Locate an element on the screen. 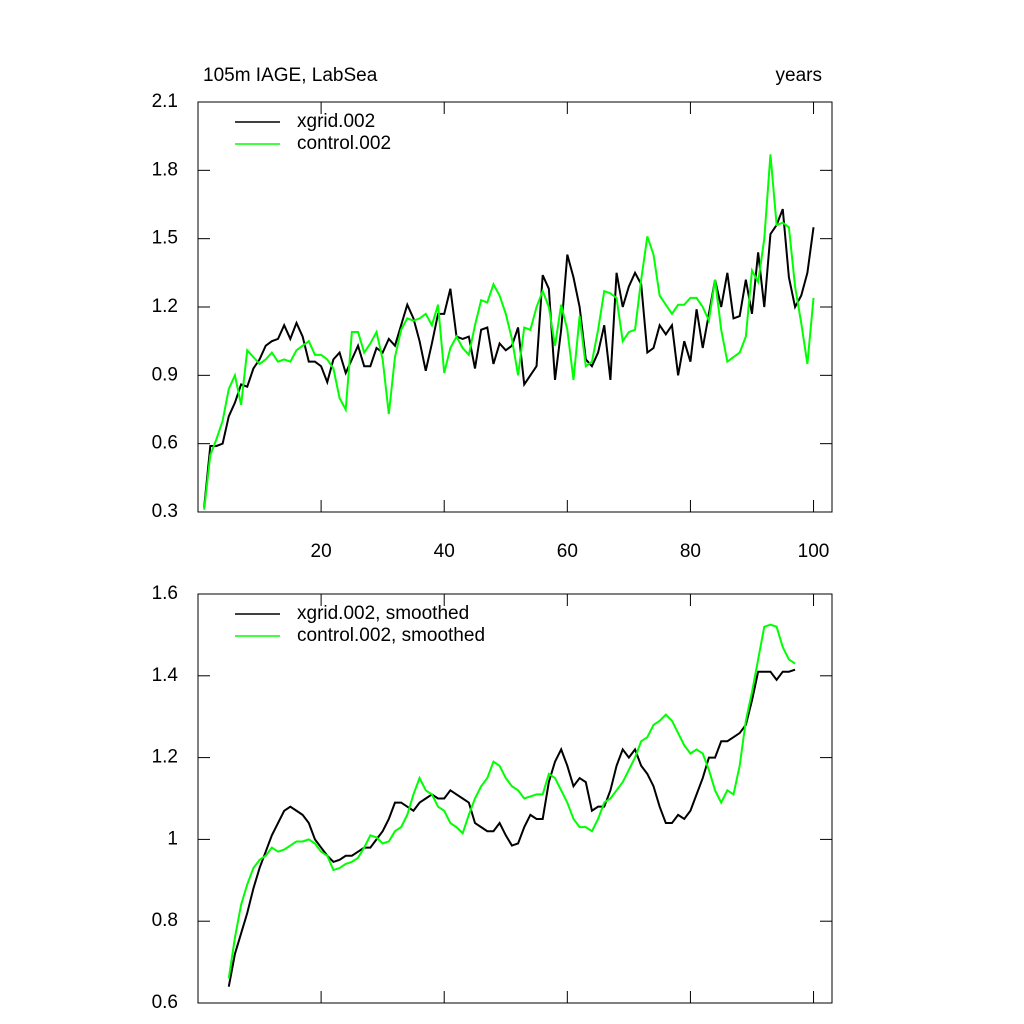  legend-label: xgrid.002 is located at coordinates (336, 121).